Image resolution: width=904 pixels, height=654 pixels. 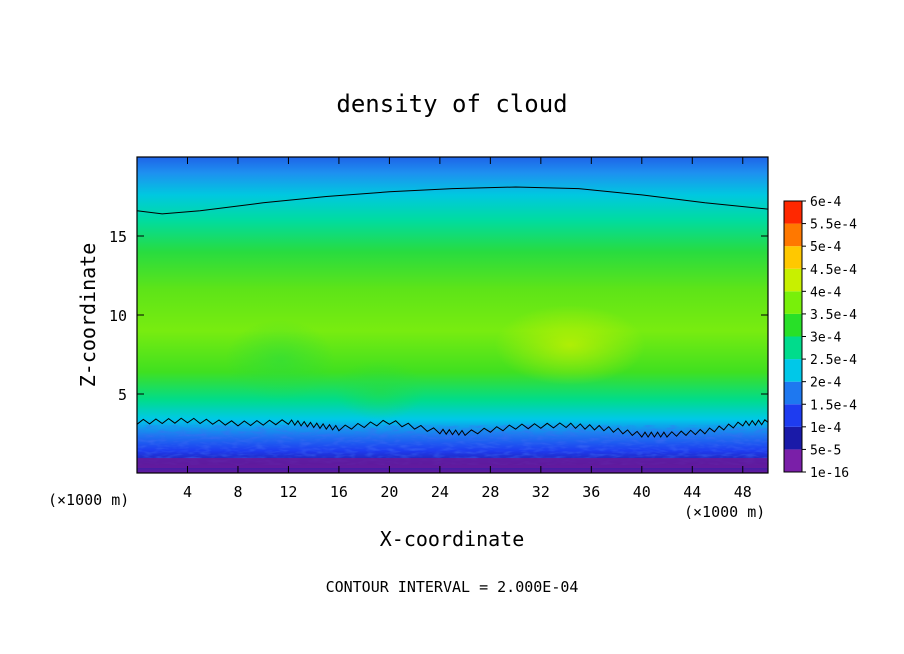 I want to click on x-tick-label: 4, so click(x=187, y=492).